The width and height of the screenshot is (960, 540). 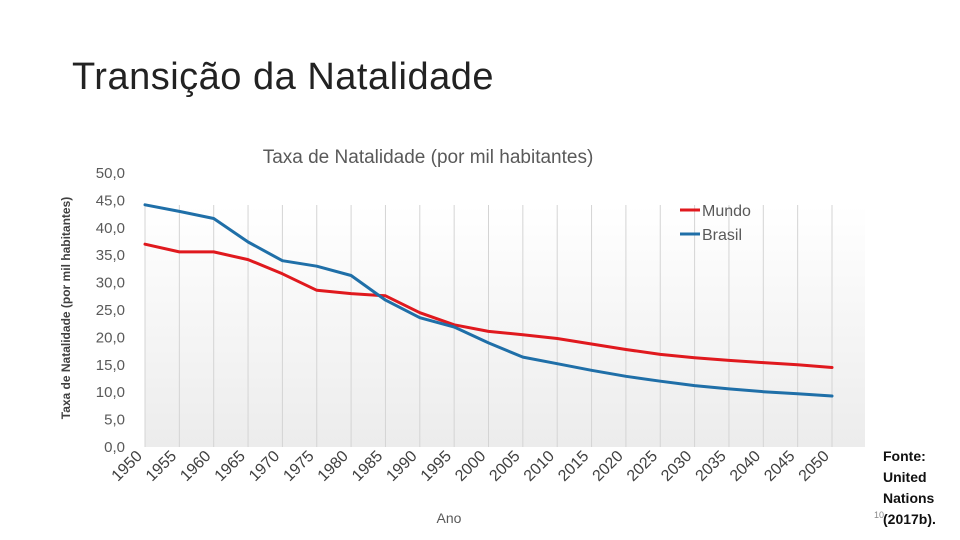 I want to click on x-tick-label: 1985, so click(x=367, y=466).